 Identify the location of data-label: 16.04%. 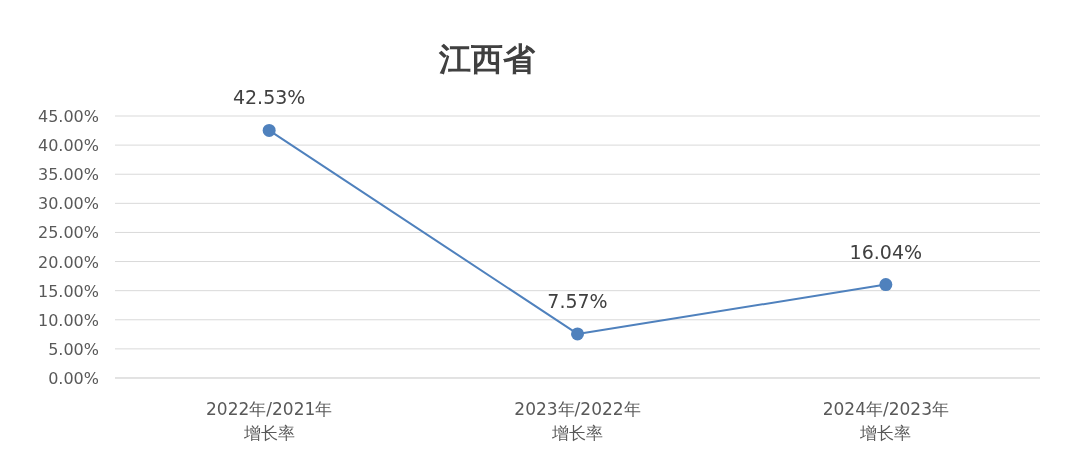
(886, 251).